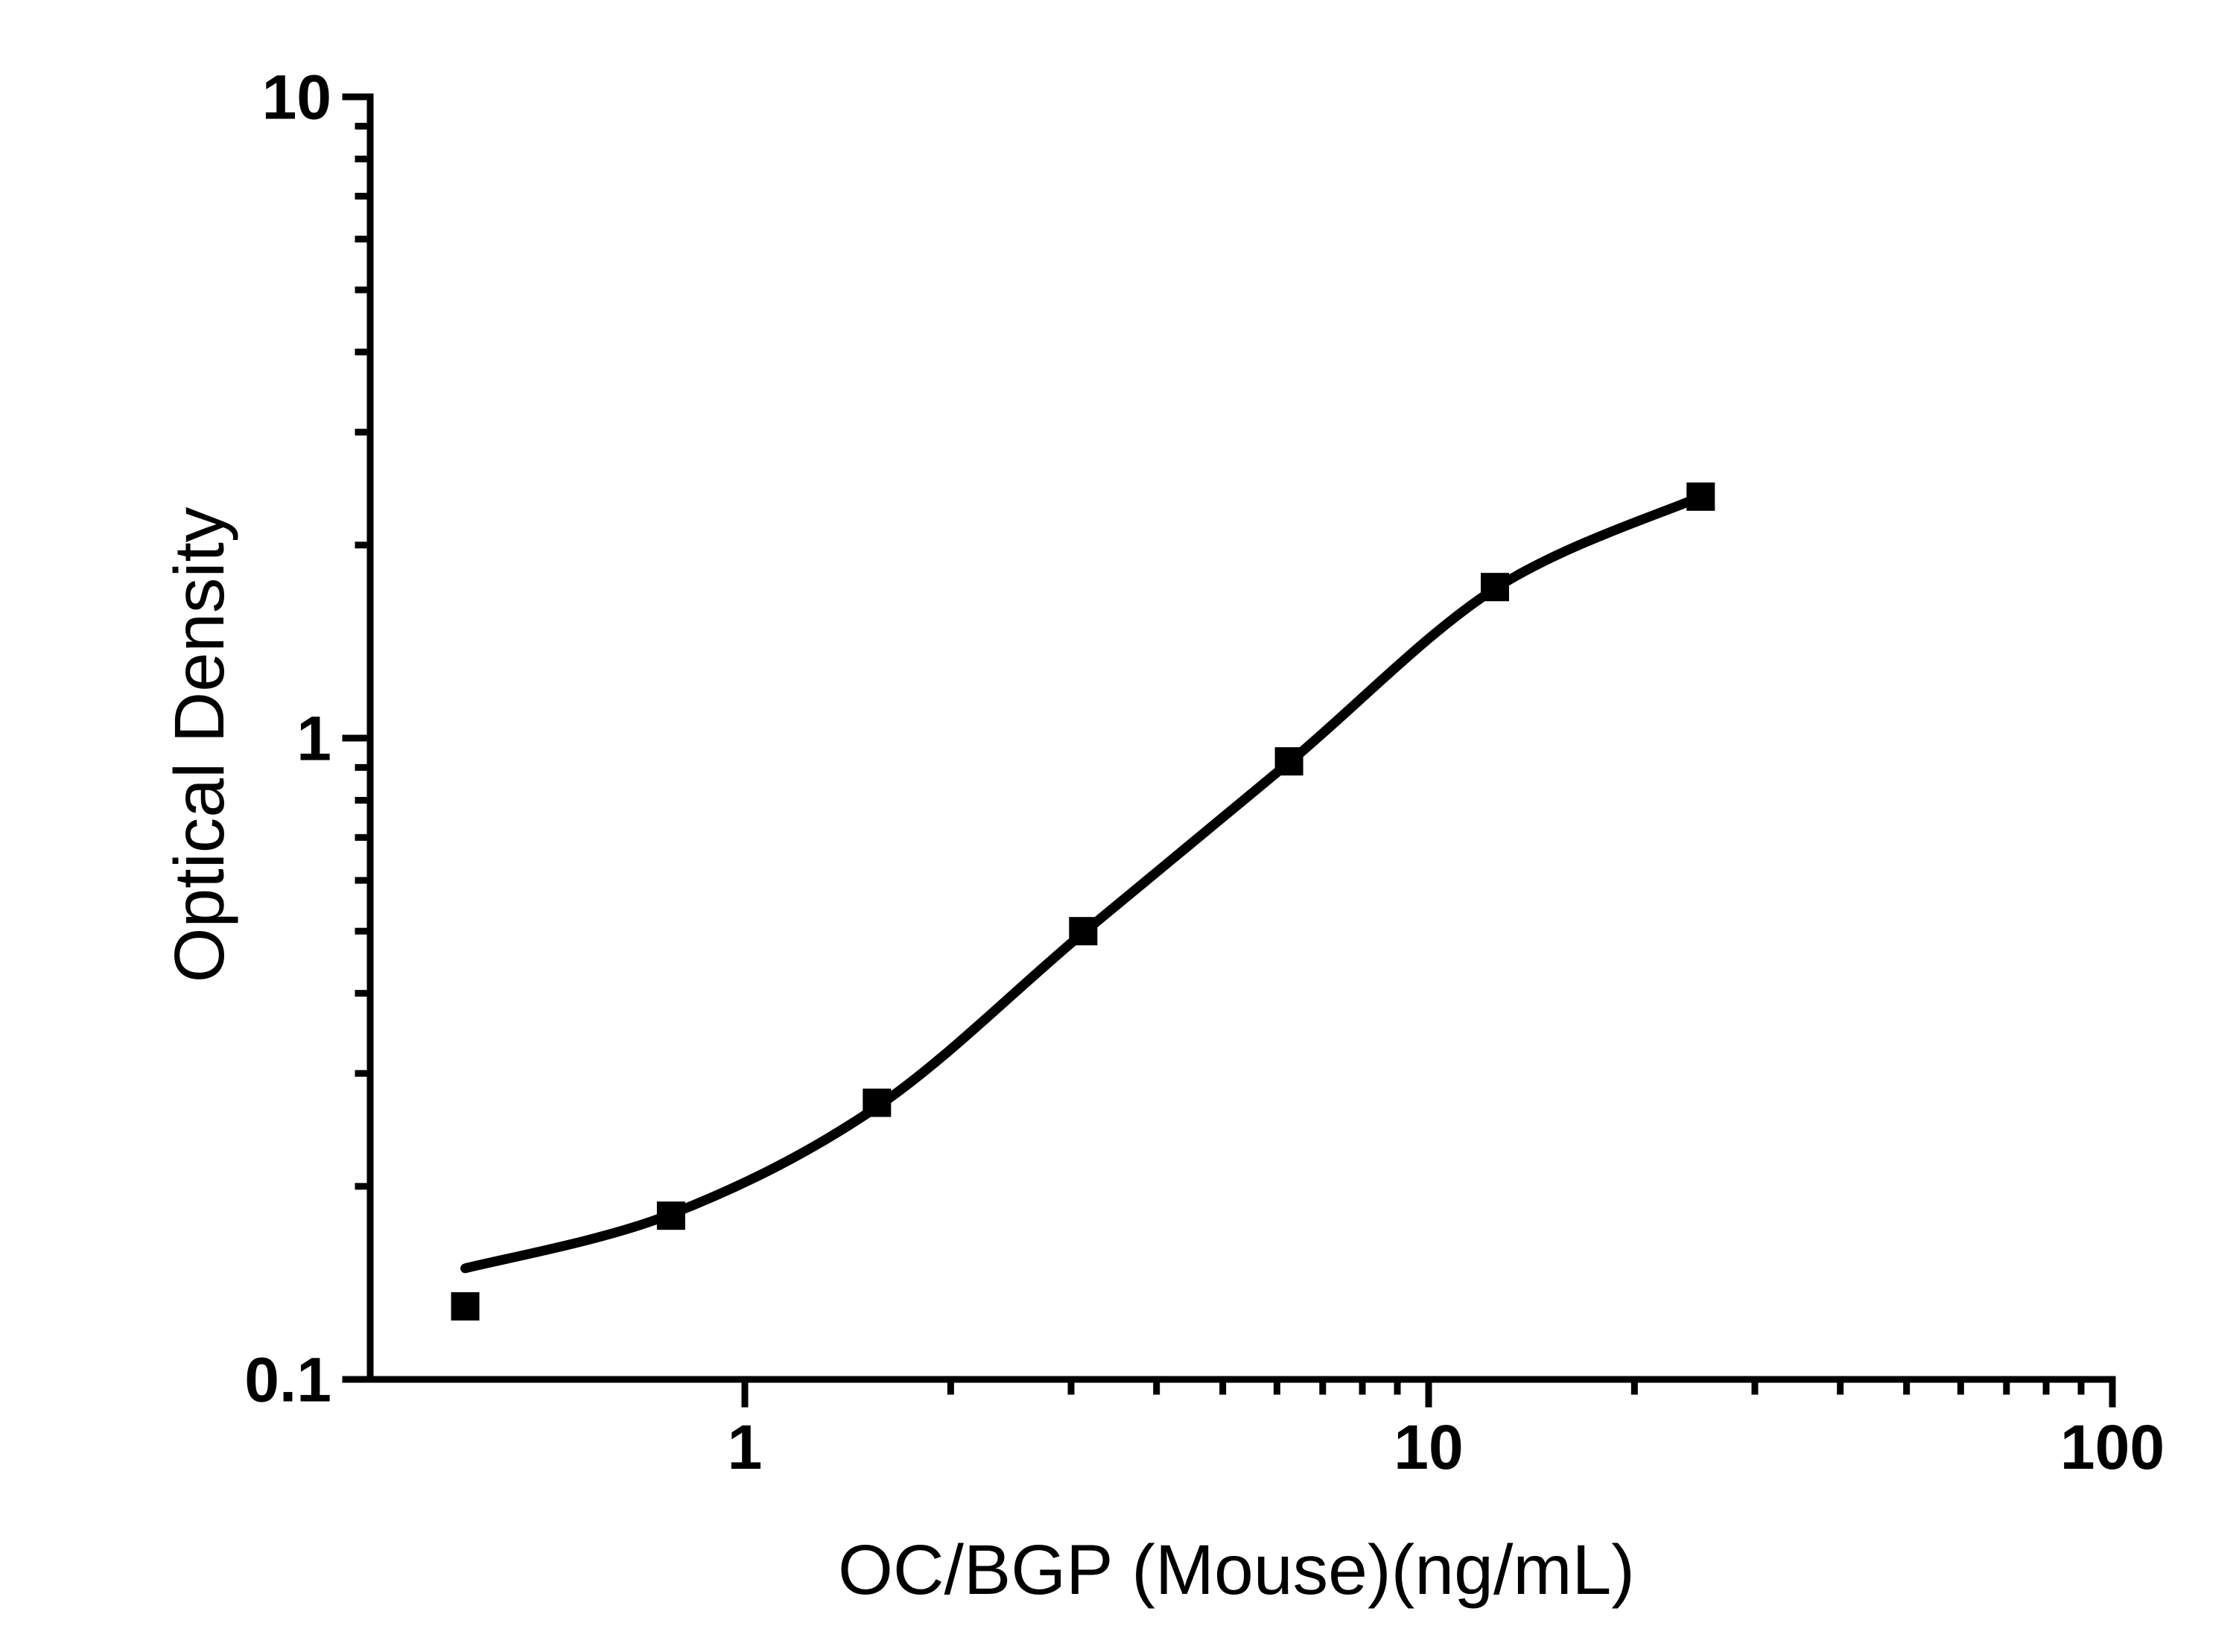 This screenshot has height=1652, width=2239. I want to click on y-tick-label: 0.1, so click(287, 1379).